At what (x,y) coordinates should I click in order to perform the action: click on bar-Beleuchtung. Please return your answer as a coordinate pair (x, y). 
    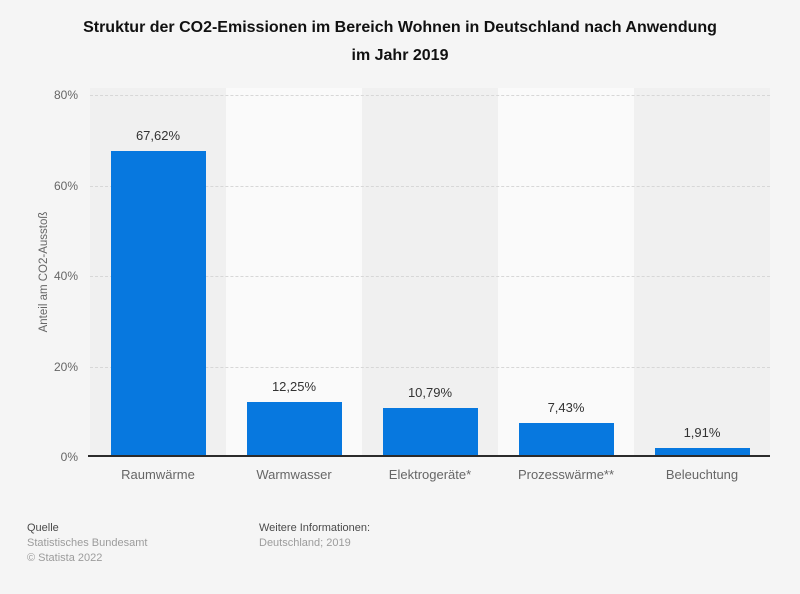
    Looking at the image, I should click on (702, 452).